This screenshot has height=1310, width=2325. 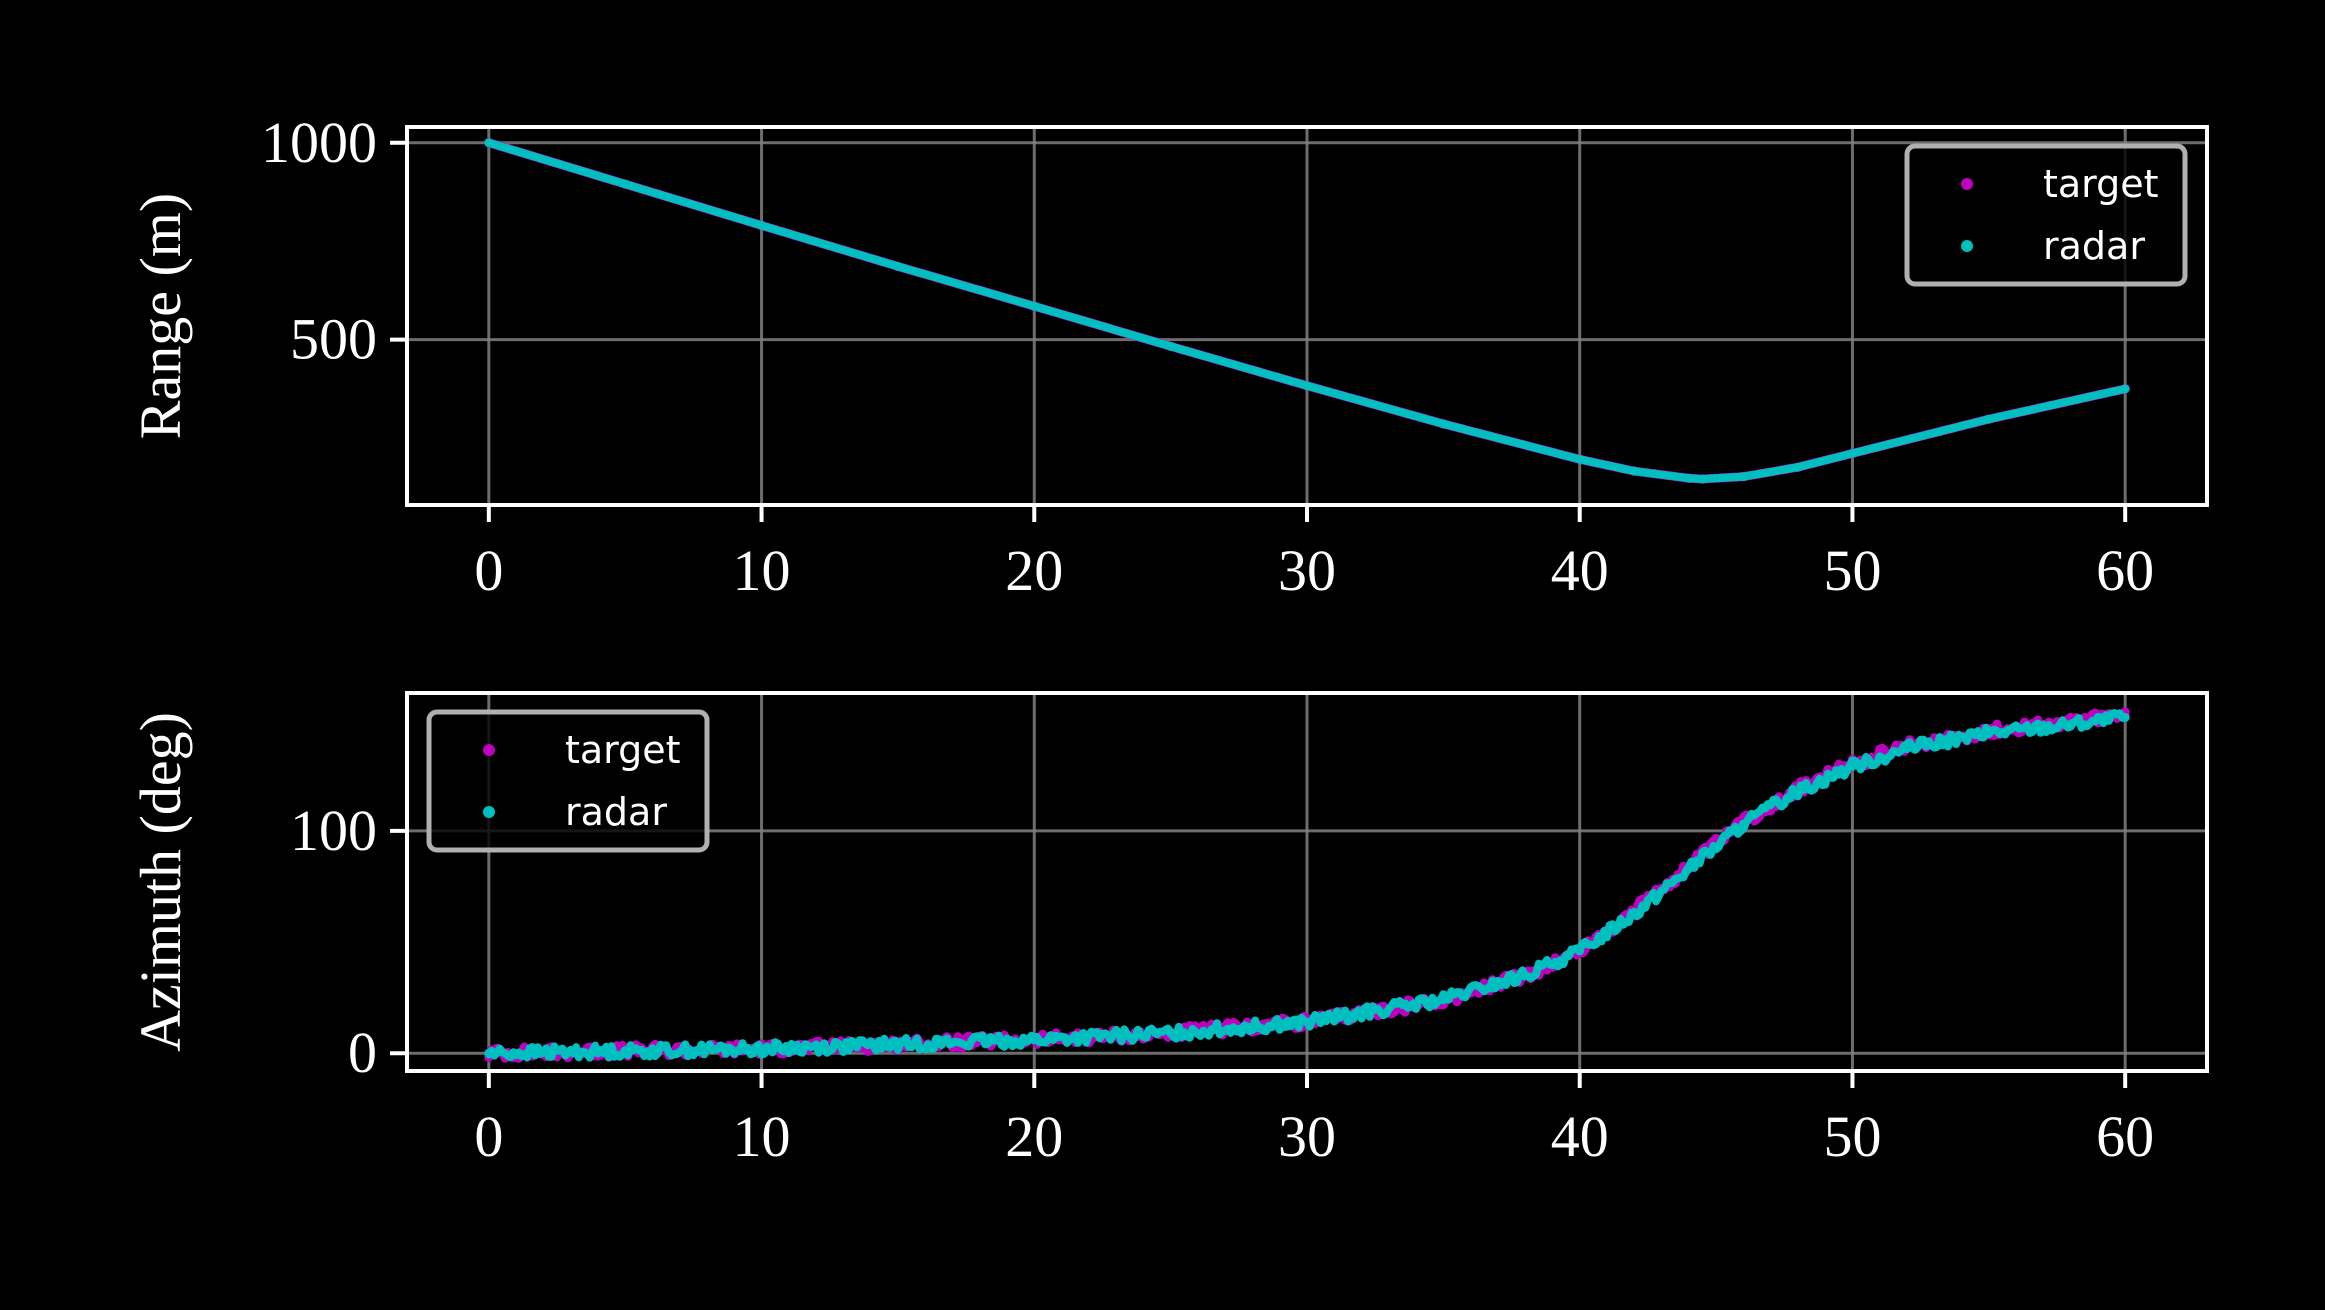 What do you see at coordinates (160, 882) in the screenshot?
I see `y-axis-label: Azimuth (deg)` at bounding box center [160, 882].